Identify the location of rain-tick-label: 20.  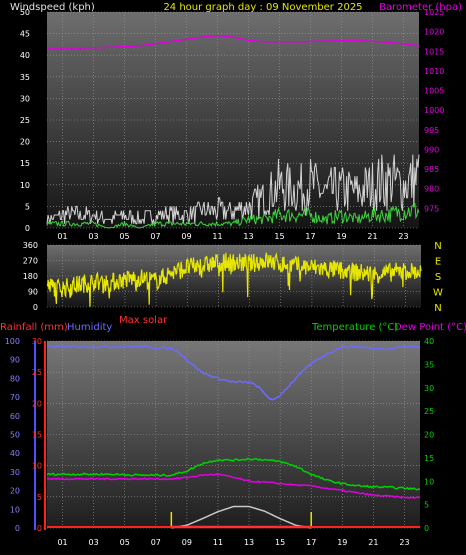
(37, 403).